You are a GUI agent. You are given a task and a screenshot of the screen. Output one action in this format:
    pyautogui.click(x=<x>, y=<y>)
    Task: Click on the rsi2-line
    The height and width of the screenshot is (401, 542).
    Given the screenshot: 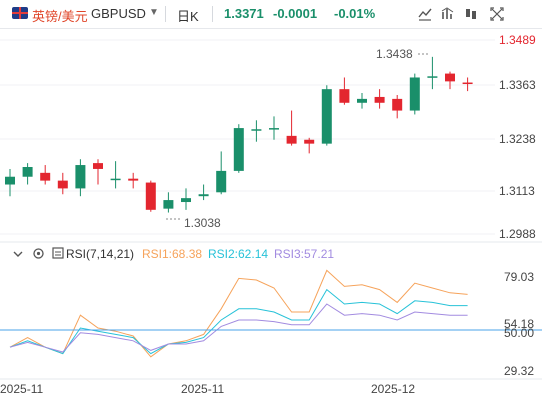 What is the action you would take?
    pyautogui.click(x=238, y=321)
    